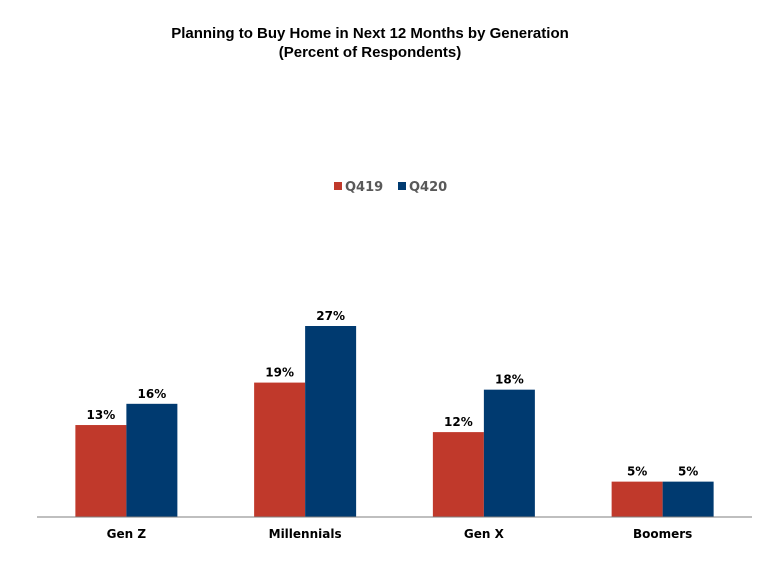 The width and height of the screenshot is (768, 576). Describe the element at coordinates (280, 449) in the screenshot. I see `bar-q419-millennials` at that location.